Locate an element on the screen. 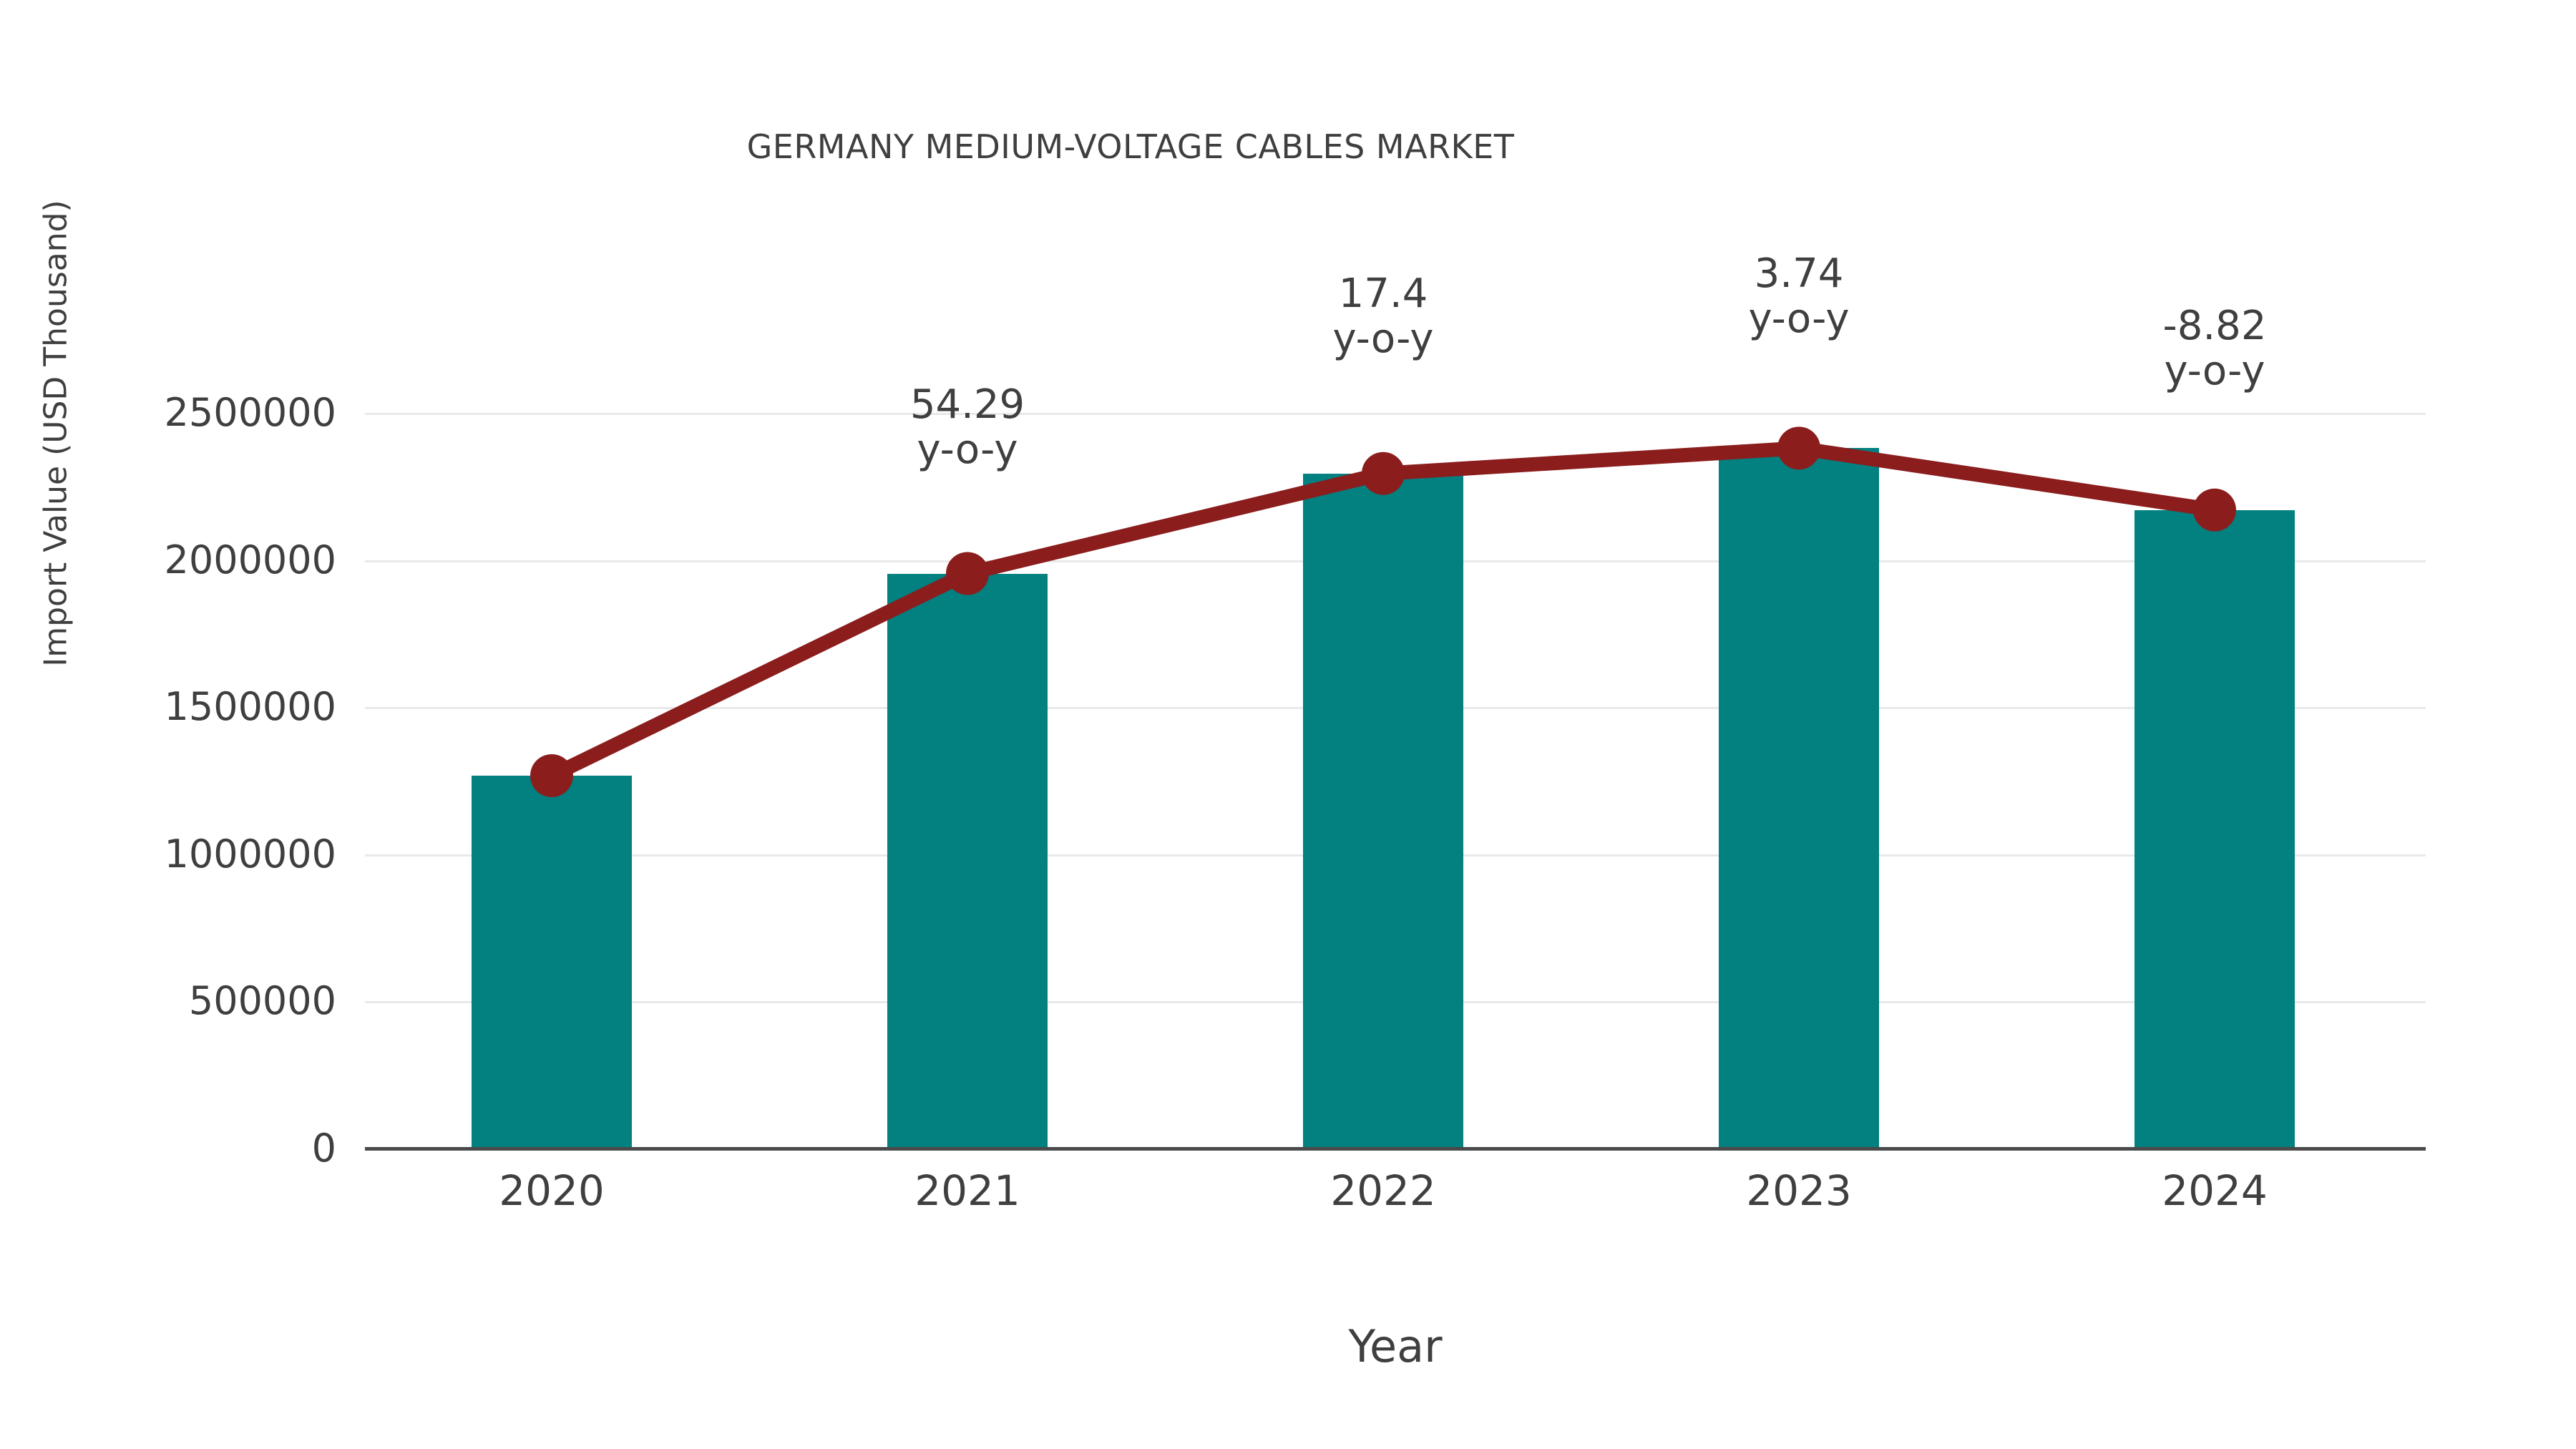 This screenshot has width=2576, height=1449. y-tick-label-1500000: 1500000 is located at coordinates (250, 706).